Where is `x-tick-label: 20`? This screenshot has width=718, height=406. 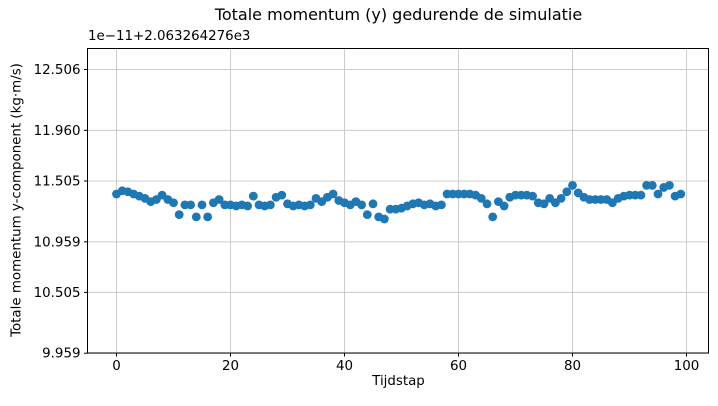
x-tick-label: 20 is located at coordinates (230, 366).